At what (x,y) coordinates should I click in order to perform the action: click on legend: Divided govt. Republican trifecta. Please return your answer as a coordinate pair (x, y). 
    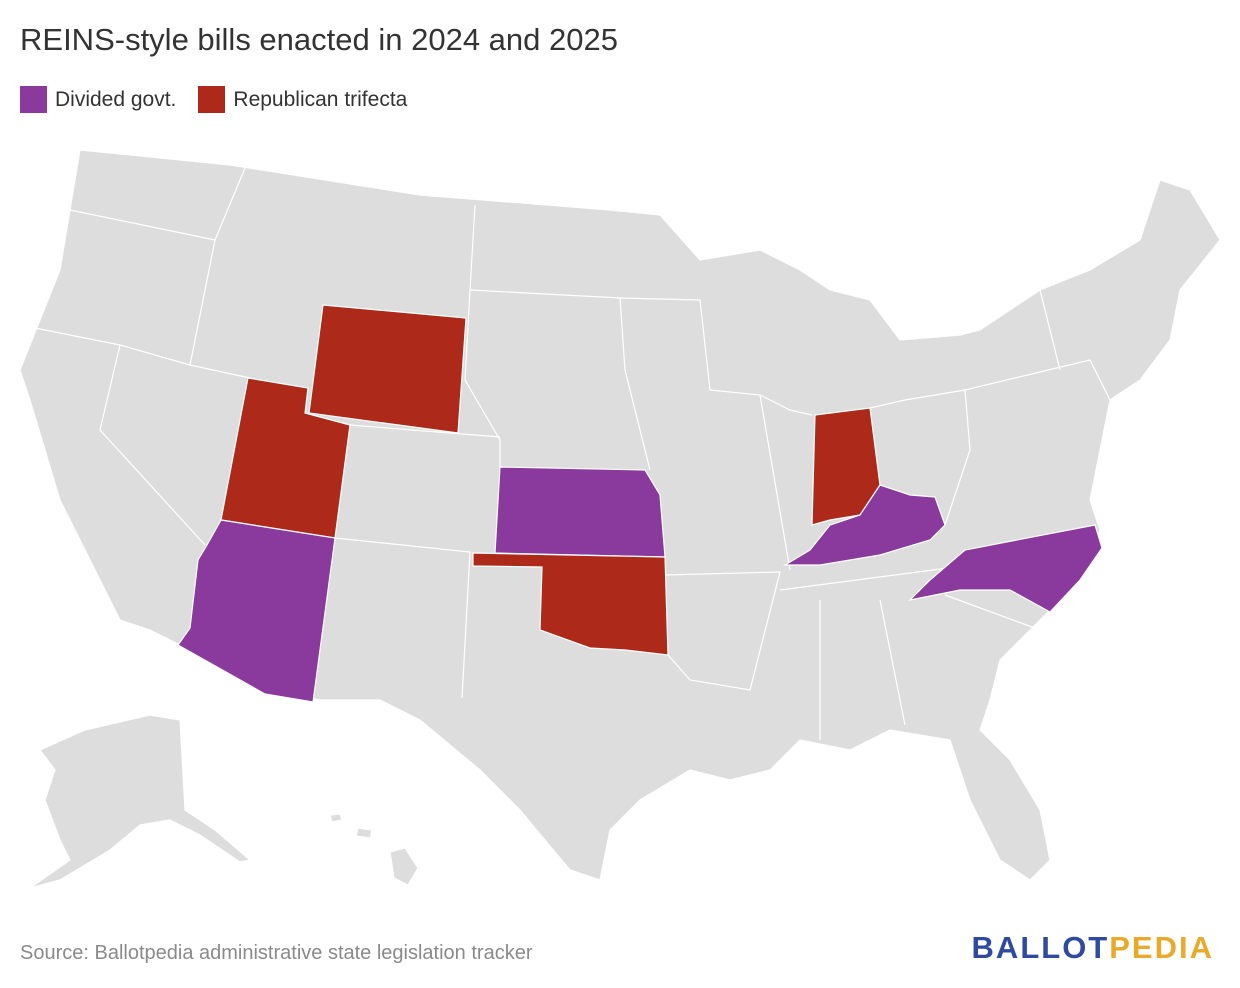
    Looking at the image, I should click on (213, 99).